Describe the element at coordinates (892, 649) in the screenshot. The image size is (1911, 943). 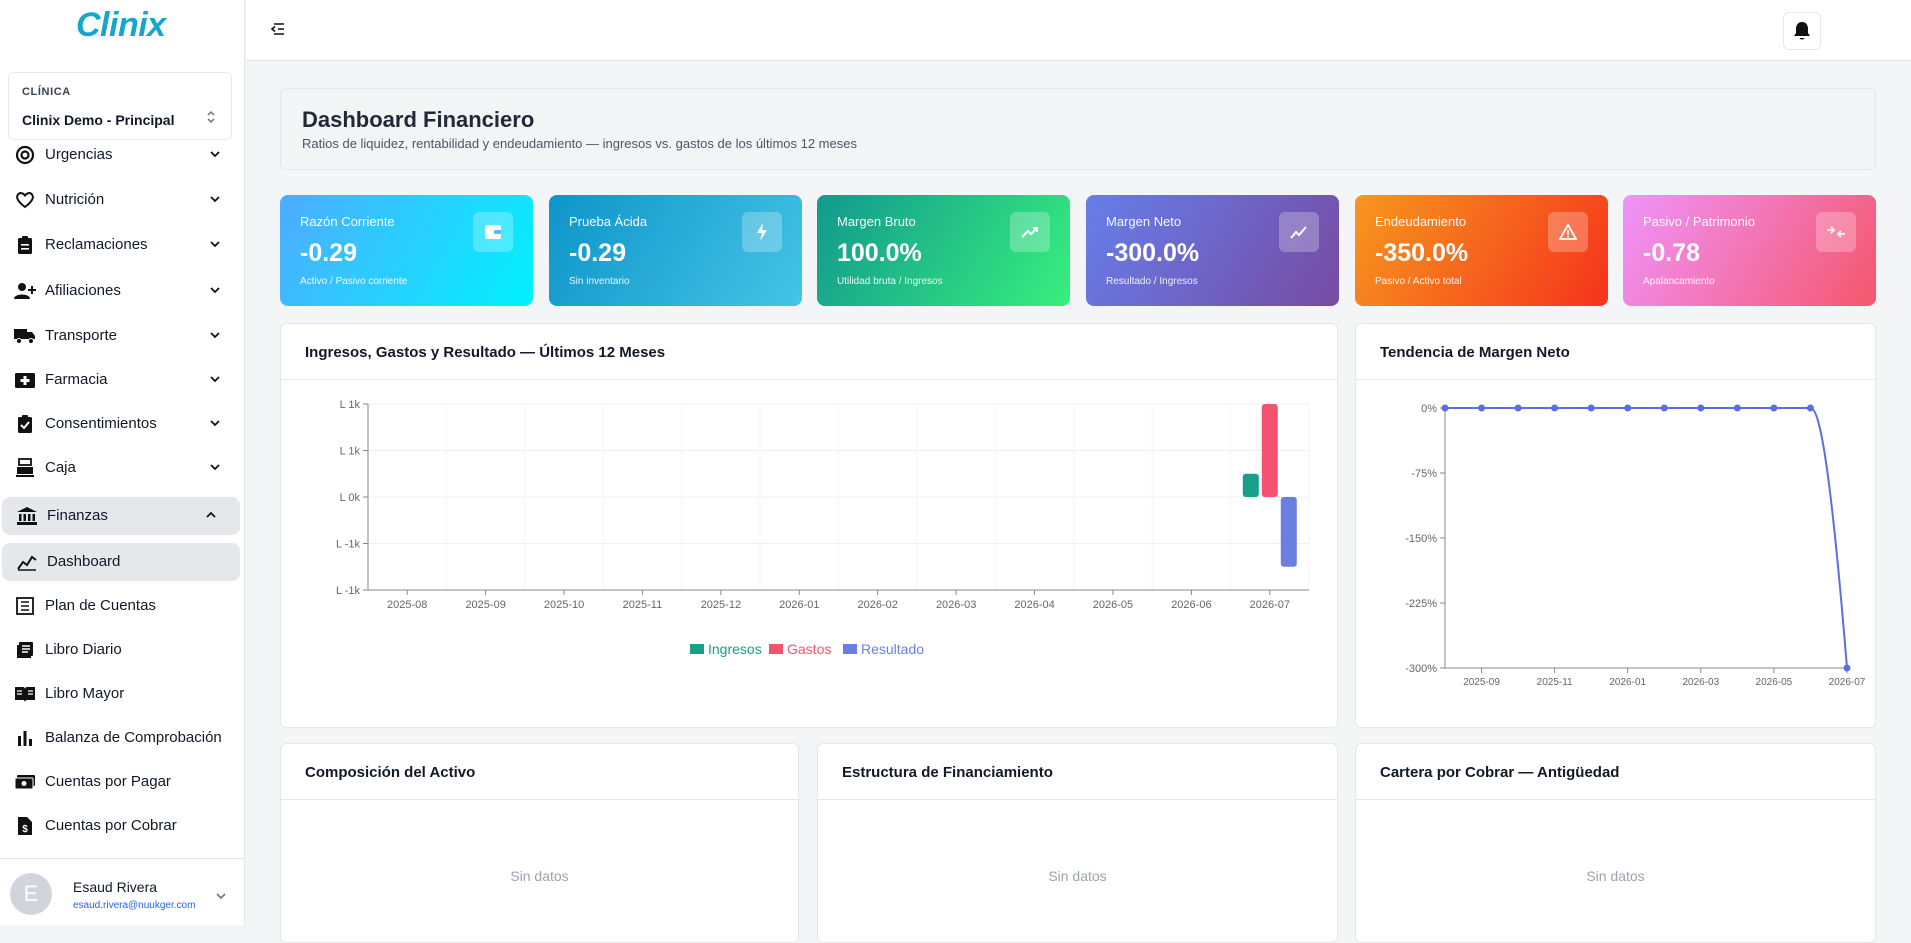
I see `legend-label: Resultado` at that location.